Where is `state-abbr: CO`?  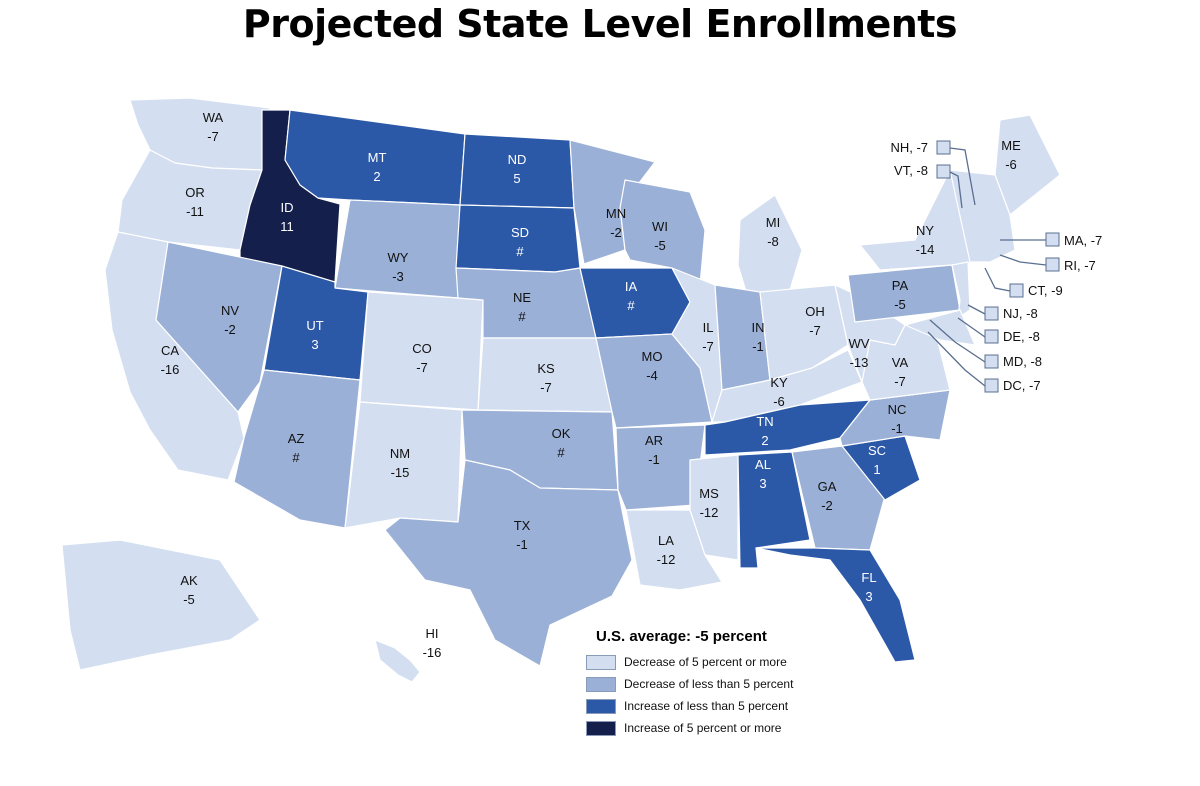
state-abbr: CO is located at coordinates (422, 348).